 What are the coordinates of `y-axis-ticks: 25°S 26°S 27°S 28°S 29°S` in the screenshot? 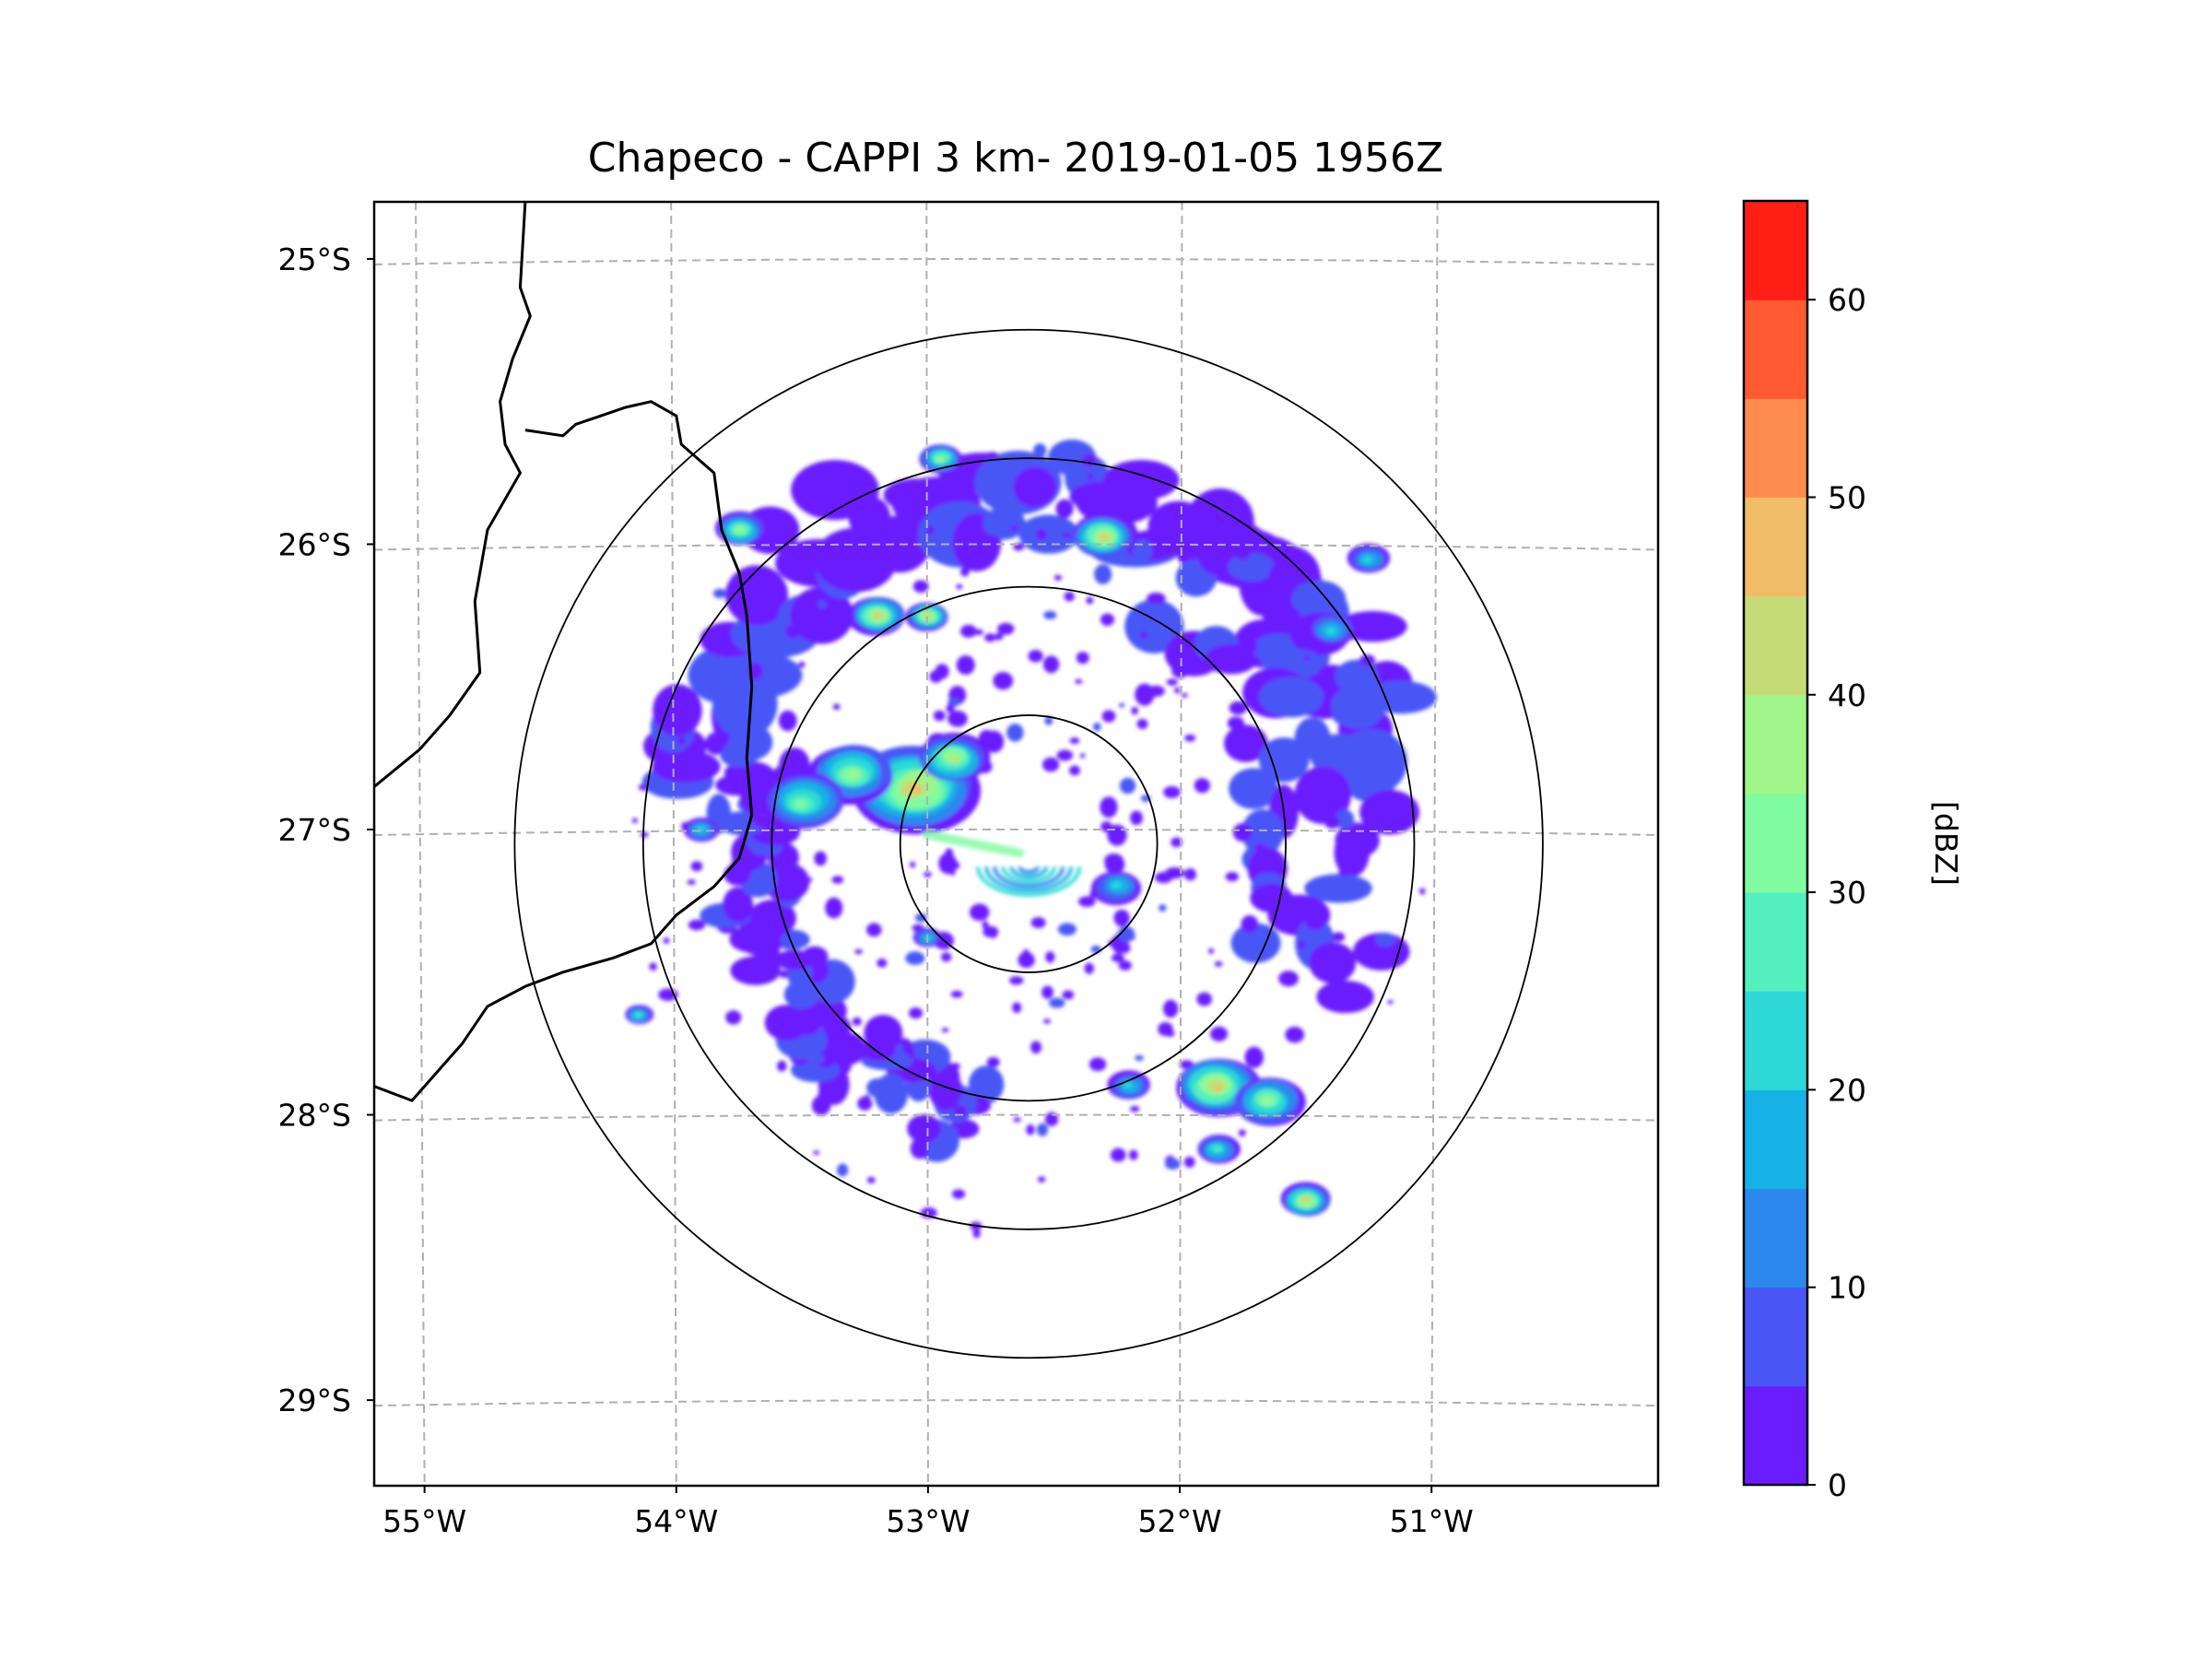 It's located at (326, 829).